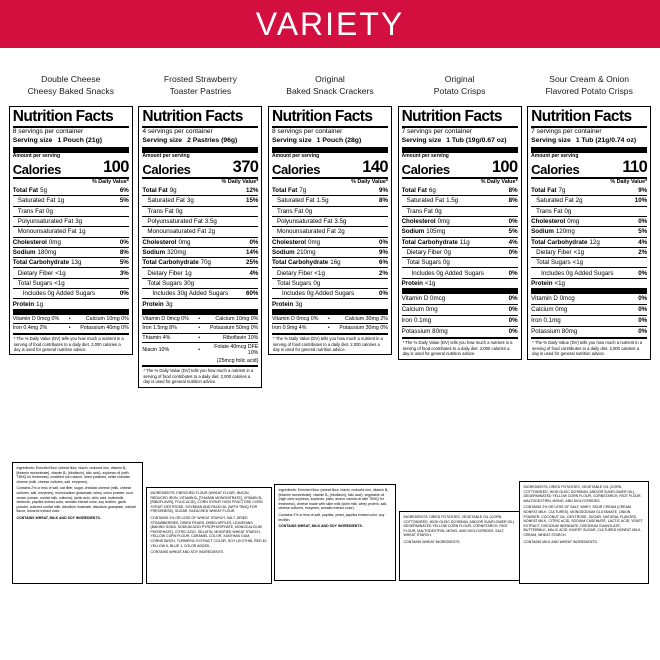 The height and width of the screenshot is (660, 660). What do you see at coordinates (32, 141) in the screenshot?
I see `serving-size-label: Serving size` at bounding box center [32, 141].